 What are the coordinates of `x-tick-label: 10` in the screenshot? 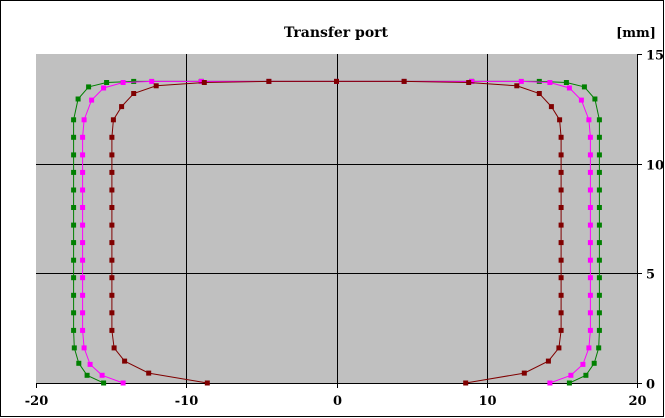 It's located at (487, 401).